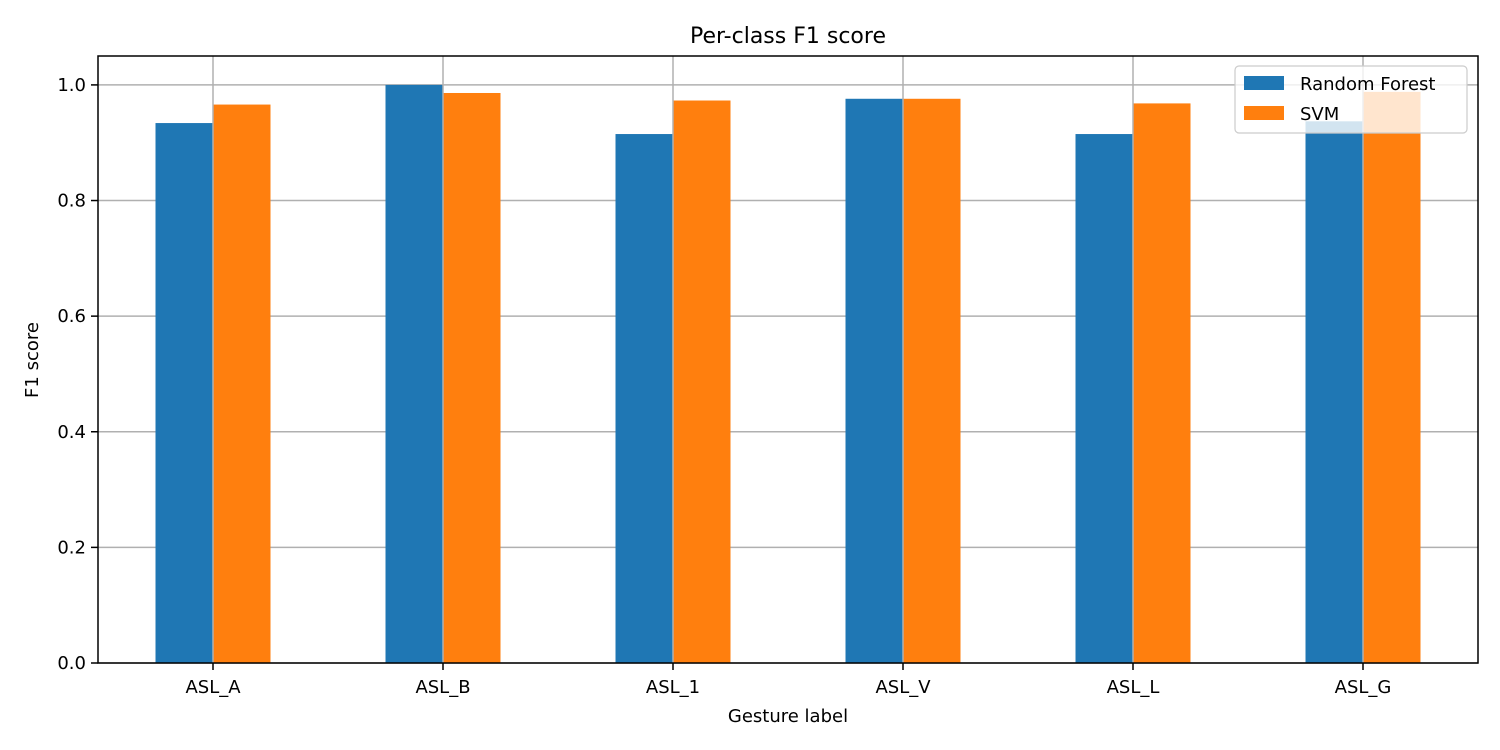 The image size is (1500, 750). Describe the element at coordinates (71, 547) in the screenshot. I see `y-tick-label: 0.2` at that location.